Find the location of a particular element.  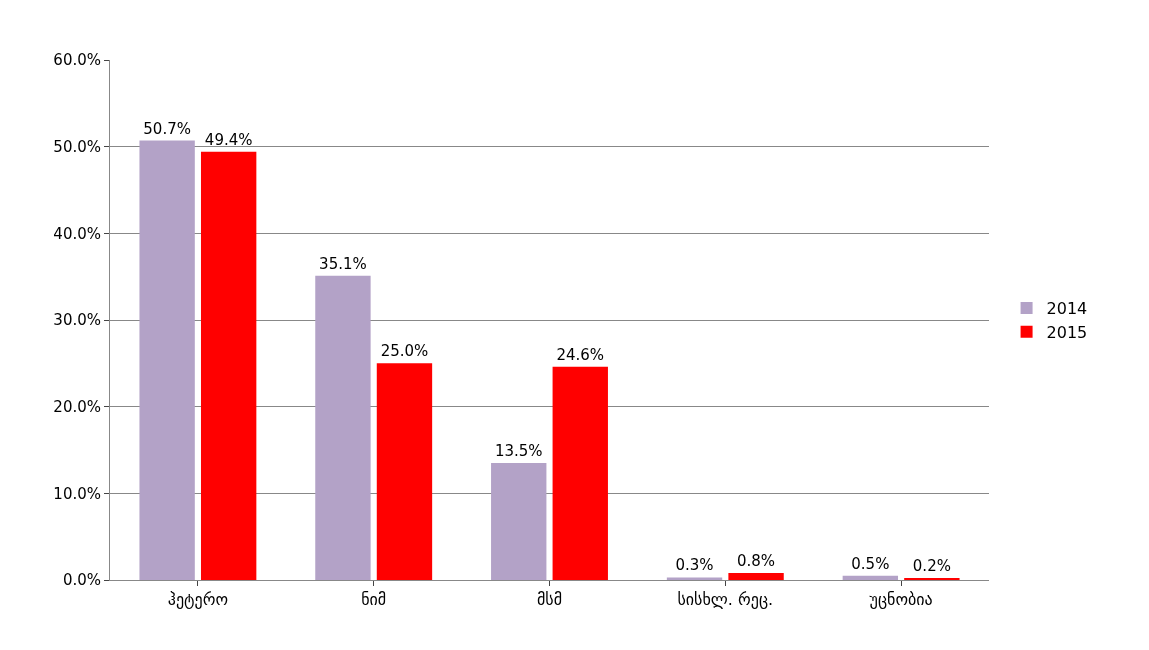

data-label: 13.5% is located at coordinates (518, 451).